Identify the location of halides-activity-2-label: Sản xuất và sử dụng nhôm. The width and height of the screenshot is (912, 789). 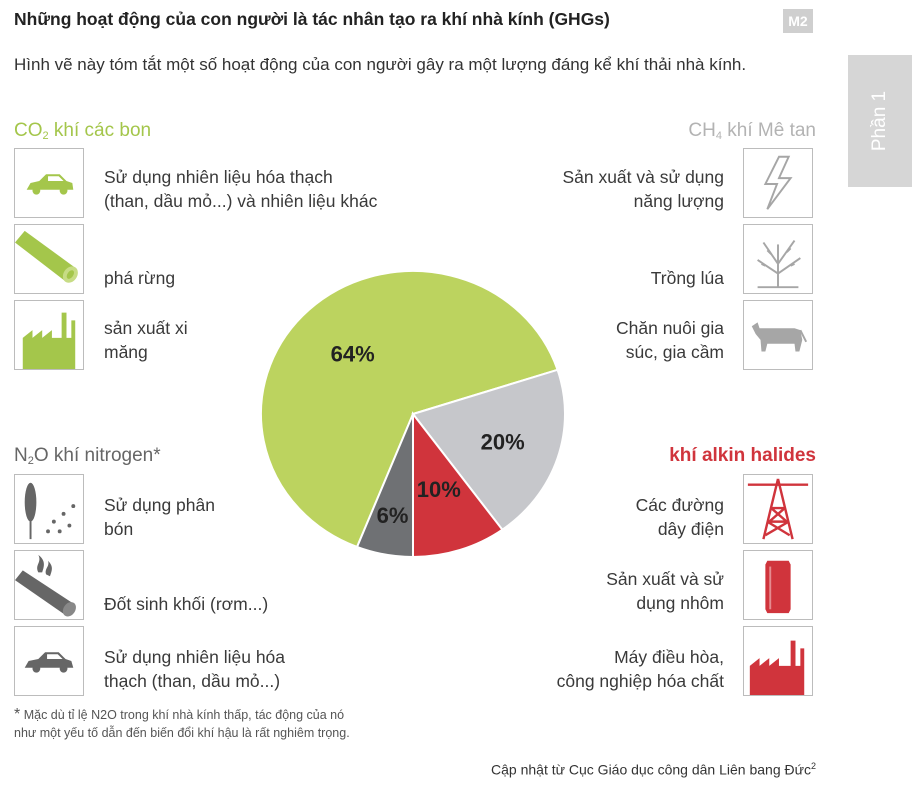
(665, 591).